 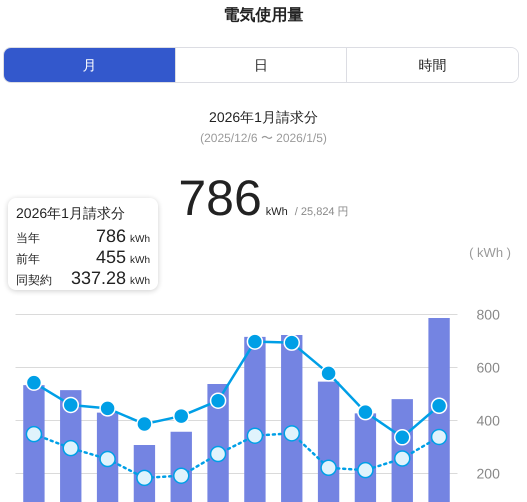 What do you see at coordinates (263, 138) in the screenshot?
I see `text: (2025/12/6 〜 2026/1/5)` at bounding box center [263, 138].